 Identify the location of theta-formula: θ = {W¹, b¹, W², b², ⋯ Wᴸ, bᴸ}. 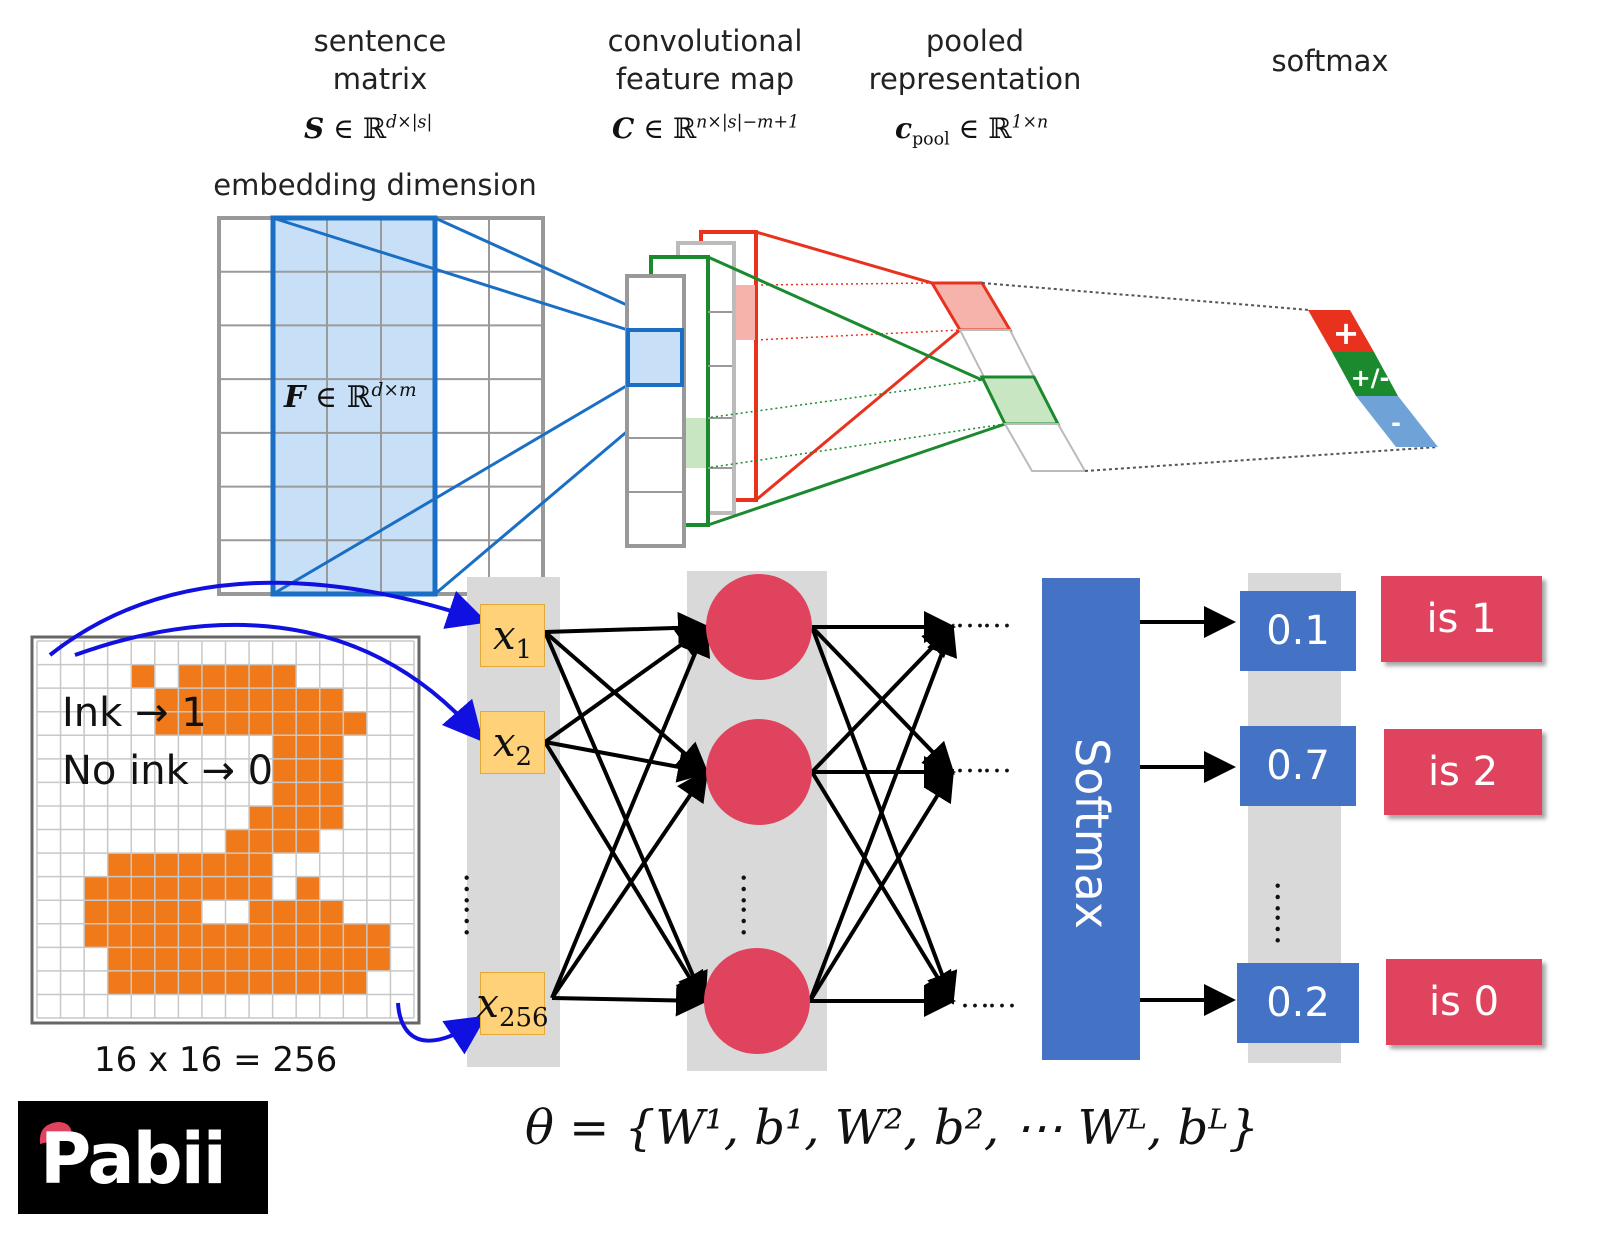
(892, 1128).